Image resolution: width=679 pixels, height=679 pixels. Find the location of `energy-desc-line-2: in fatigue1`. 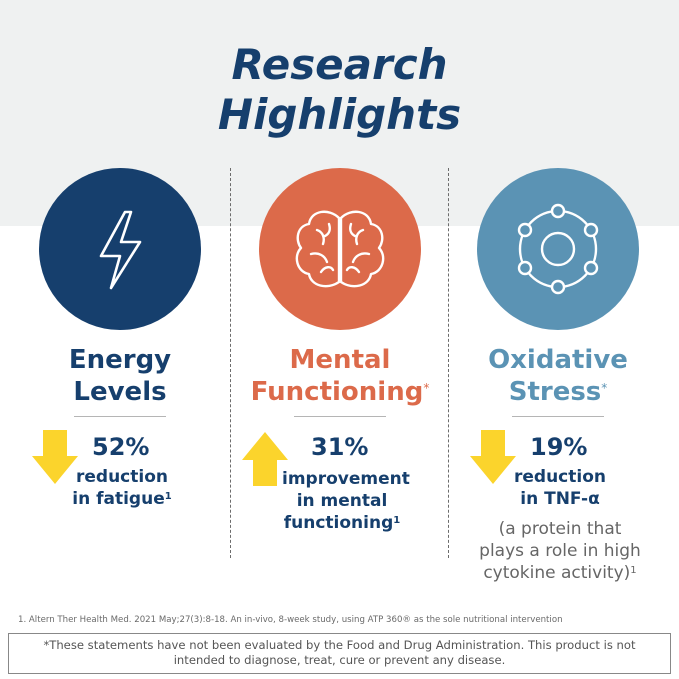

energy-desc-line-2: in fatigue1 is located at coordinates (122, 499).